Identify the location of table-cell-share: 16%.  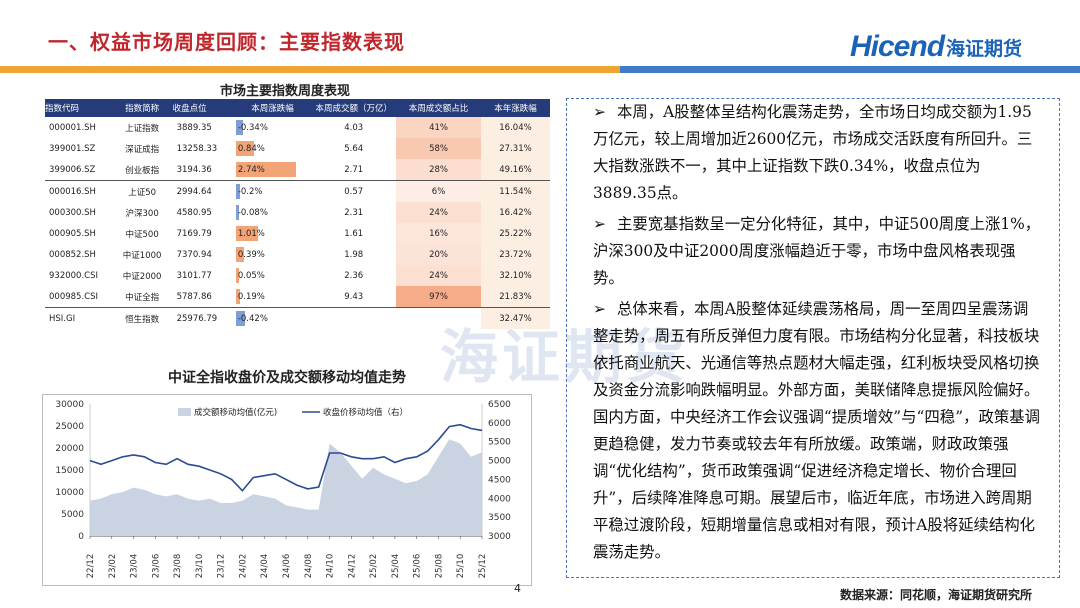
(438, 233).